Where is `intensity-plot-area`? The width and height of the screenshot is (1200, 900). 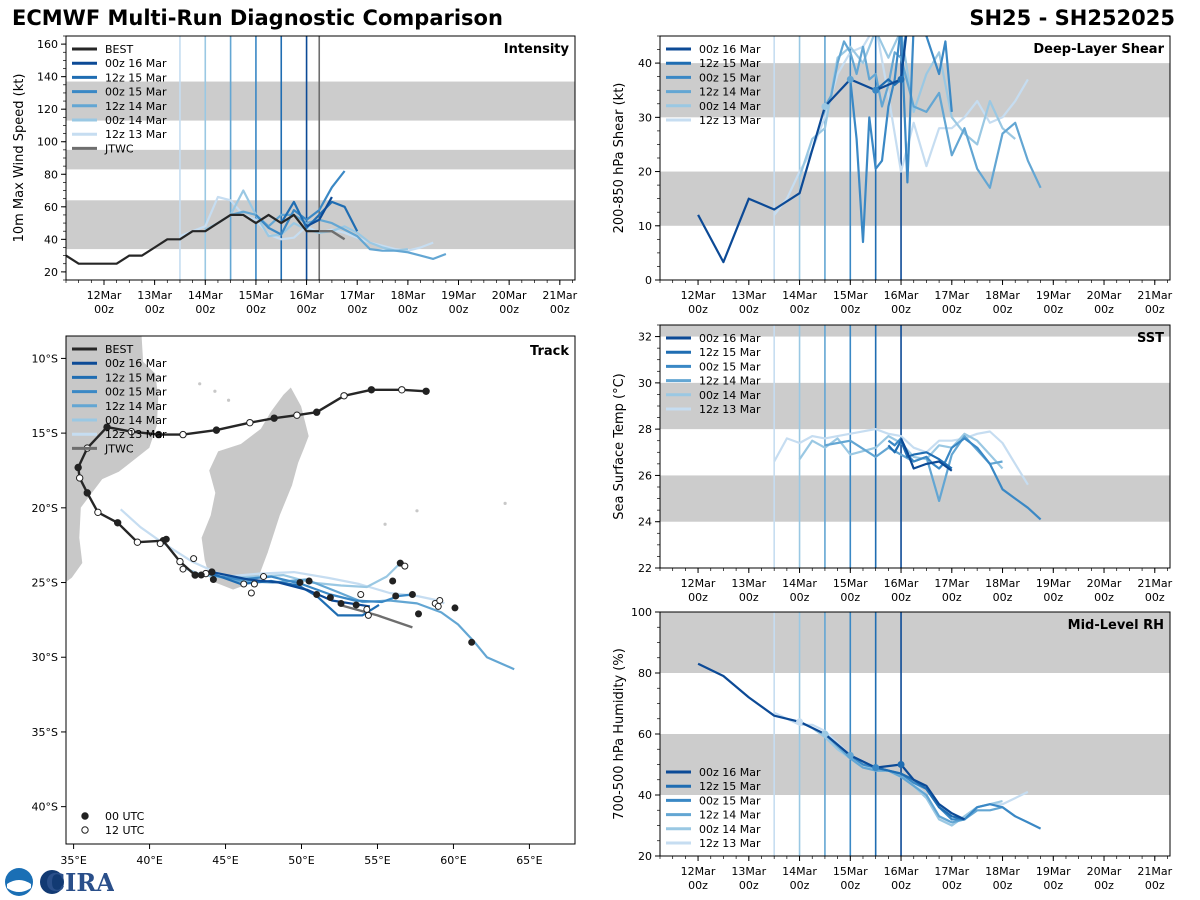
intensity-plot-area is located at coordinates (320, 158).